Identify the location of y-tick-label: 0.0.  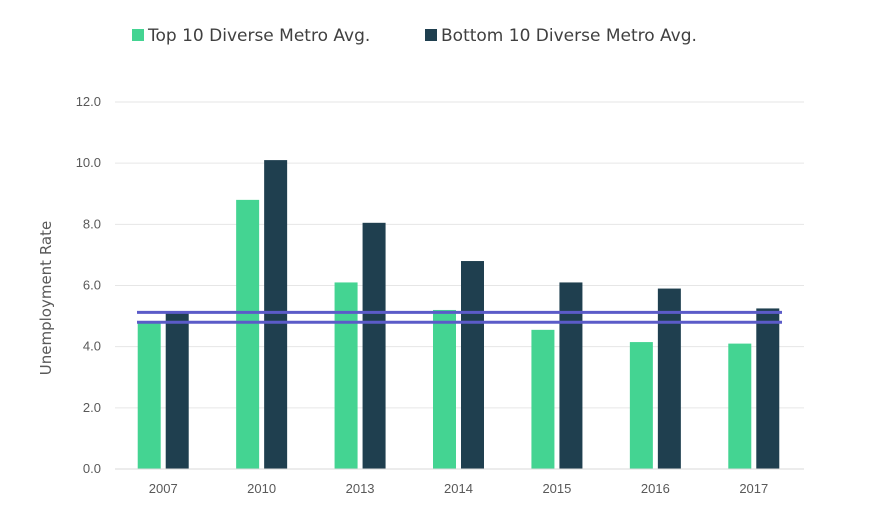
(92, 468).